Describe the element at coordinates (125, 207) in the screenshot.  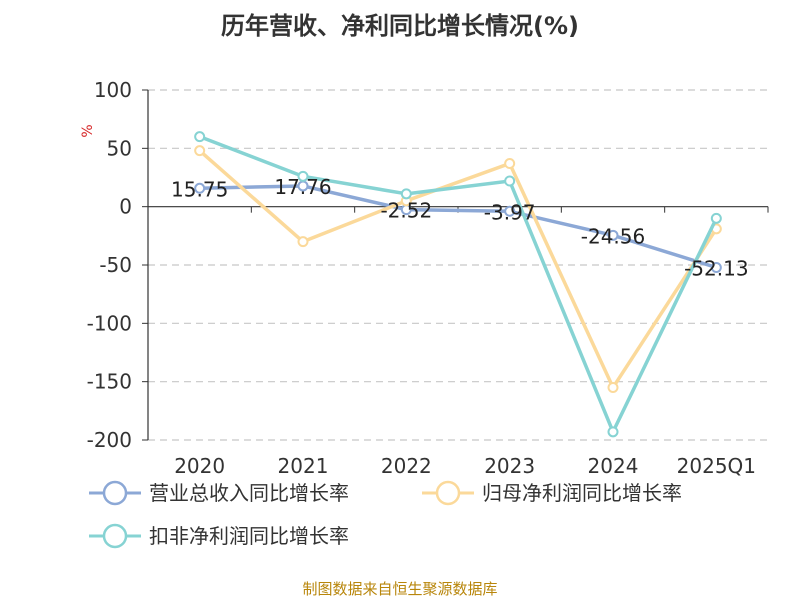
I see `y-tick-label: 0` at that location.